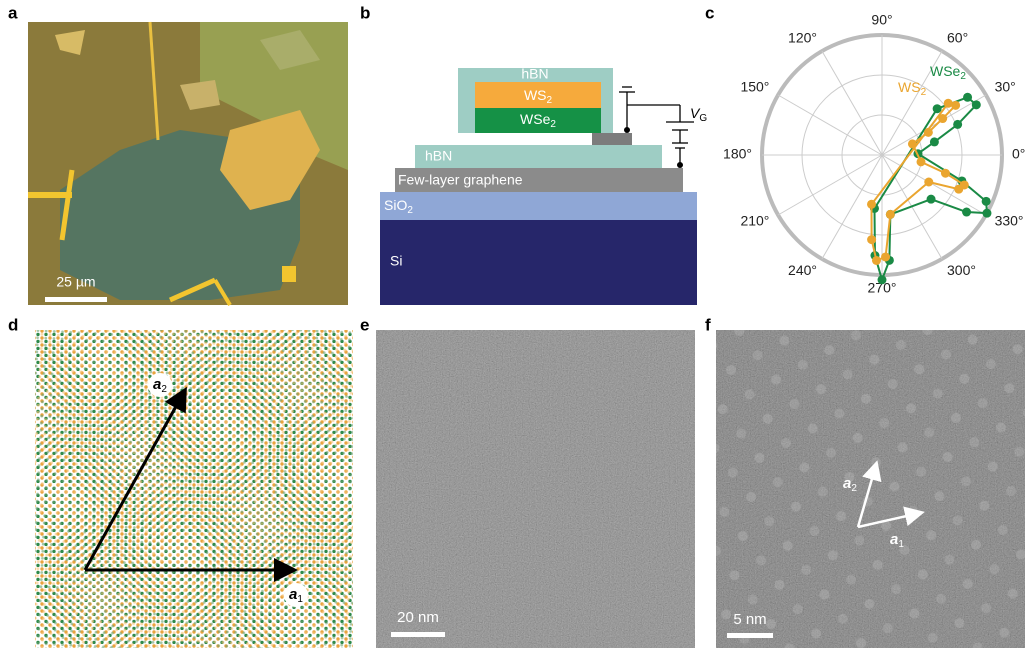 This screenshot has height=648, width=1025. I want to click on panel-label: f, so click(708, 324).